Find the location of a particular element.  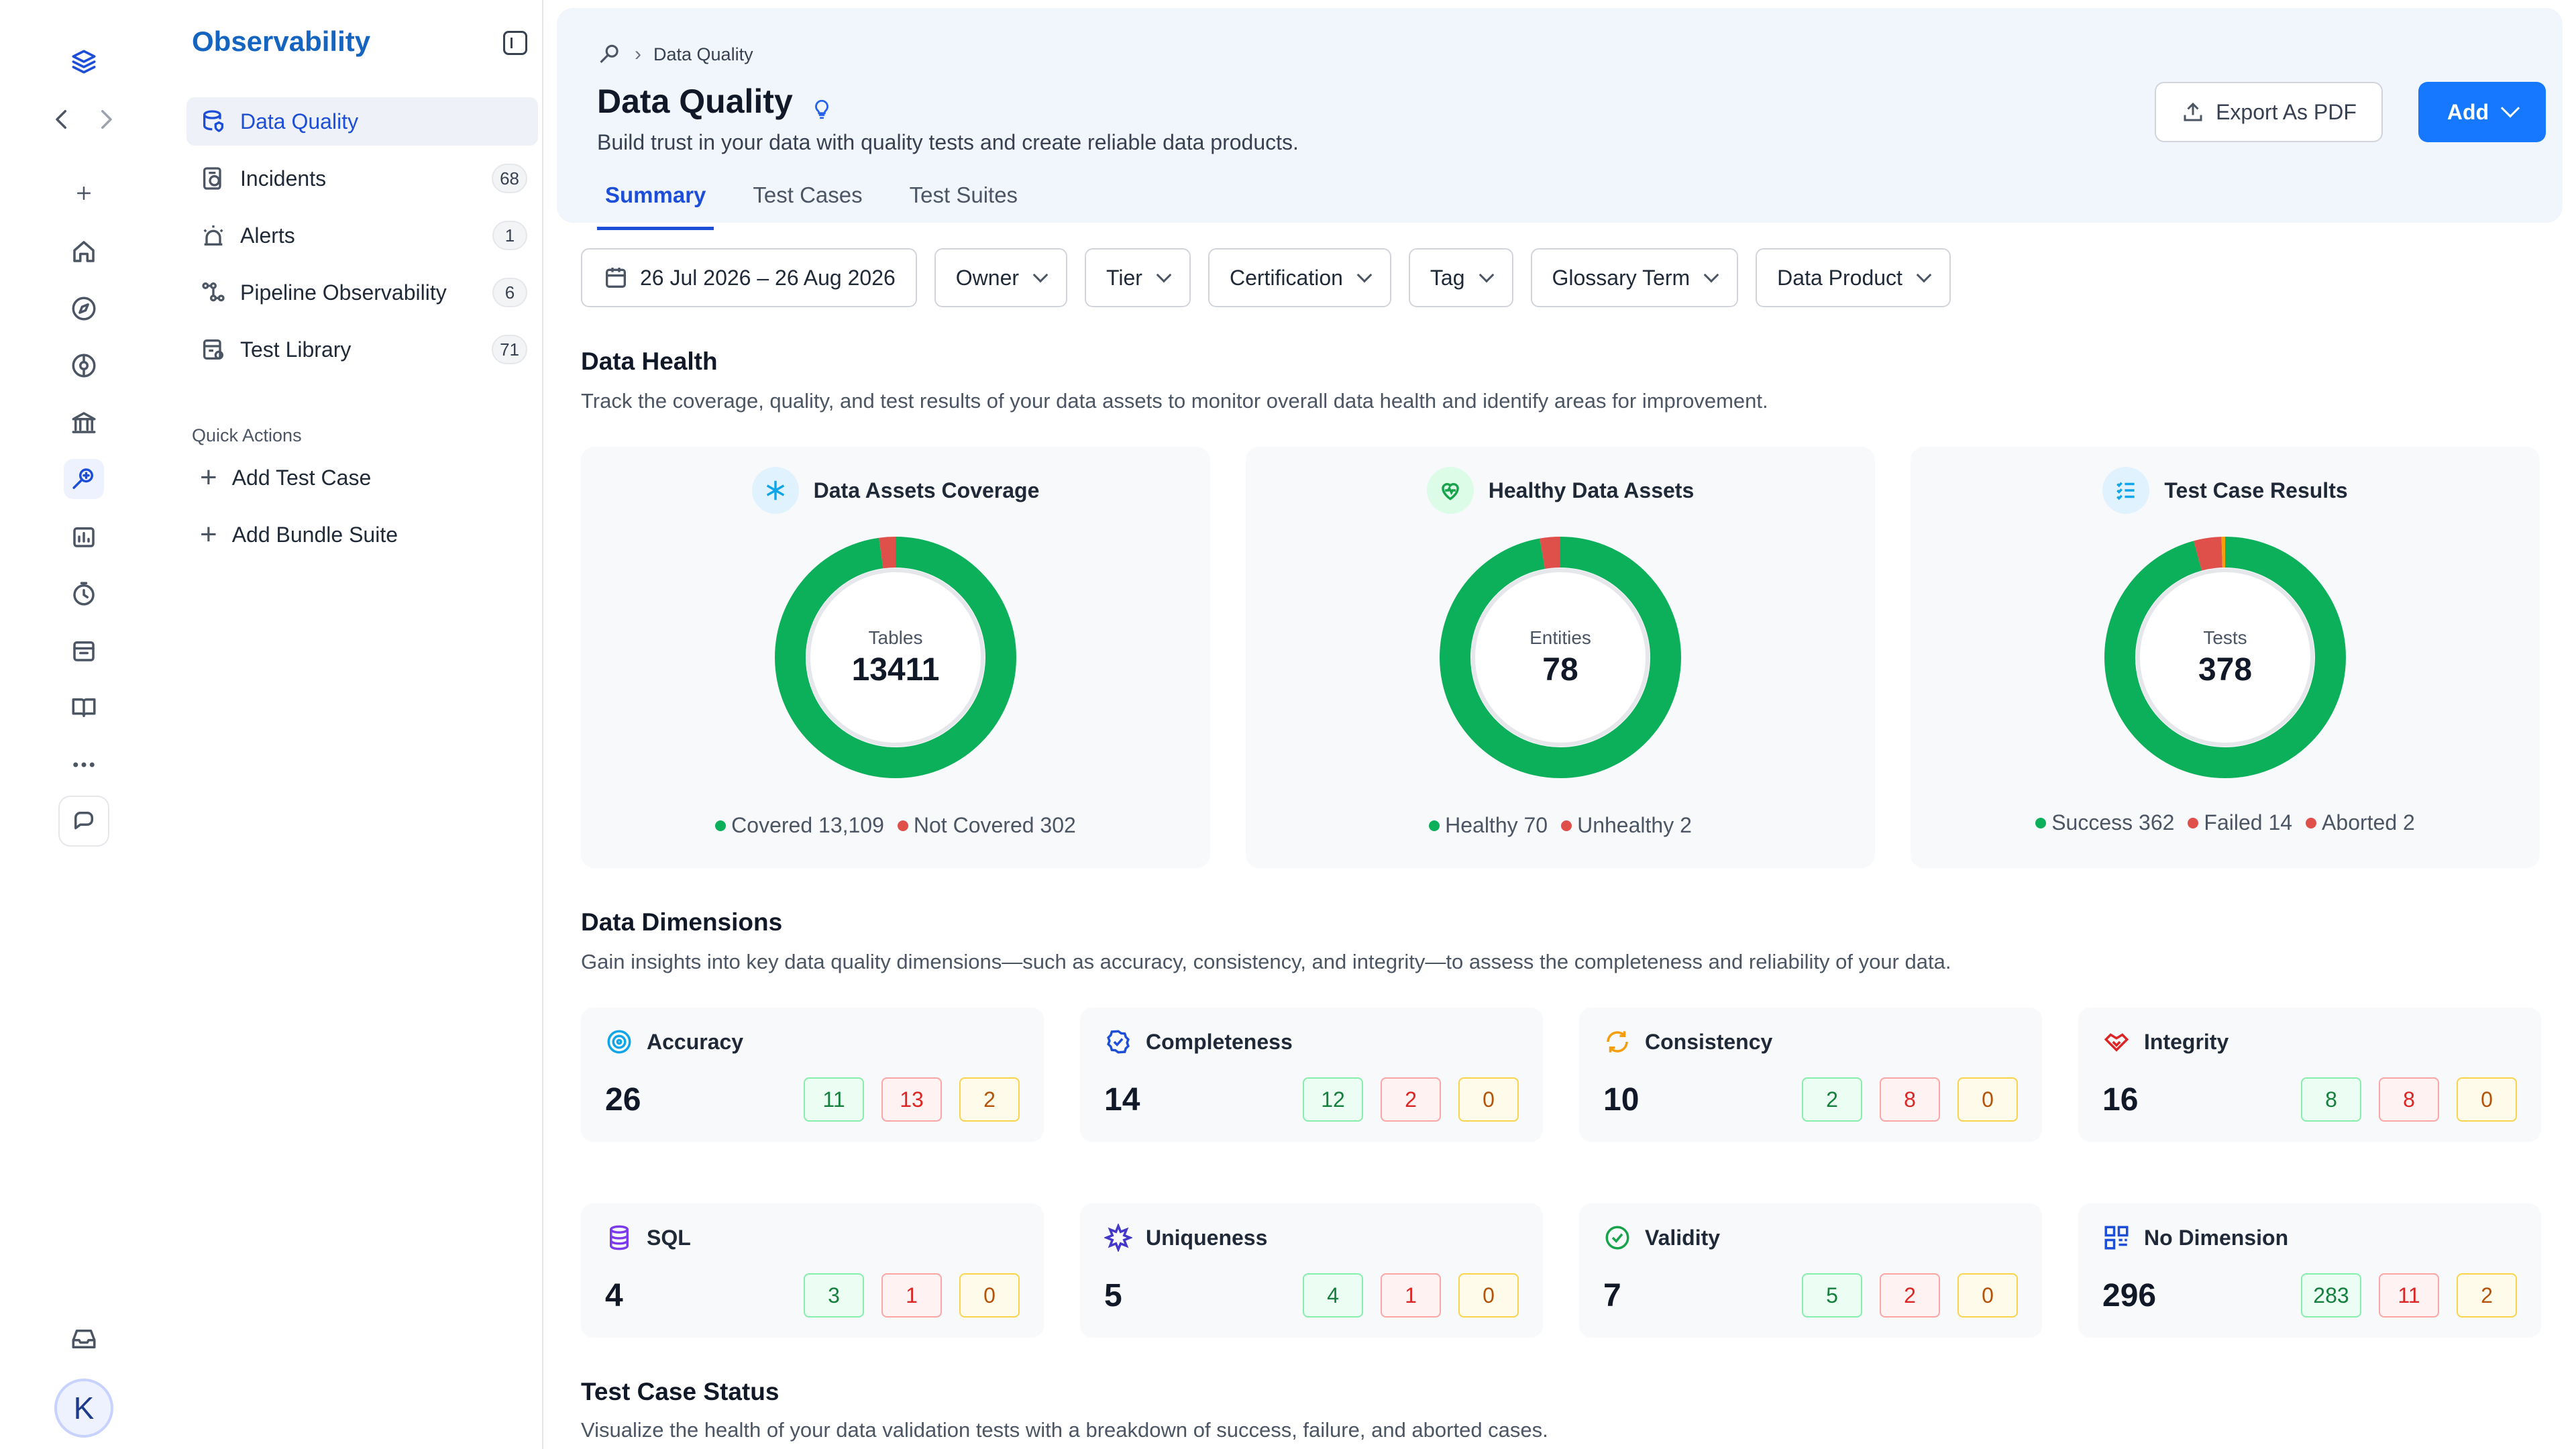

dimension-card-sql: SQL 4 3 1 0 is located at coordinates (812, 1270).